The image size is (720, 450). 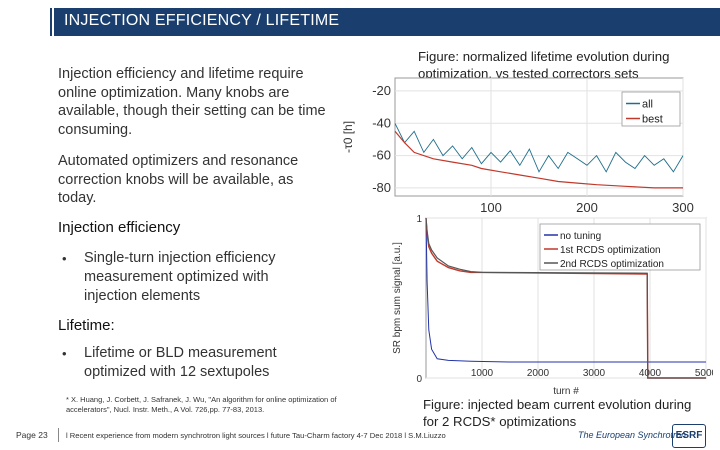 I want to click on legend-label: all, so click(x=647, y=105).